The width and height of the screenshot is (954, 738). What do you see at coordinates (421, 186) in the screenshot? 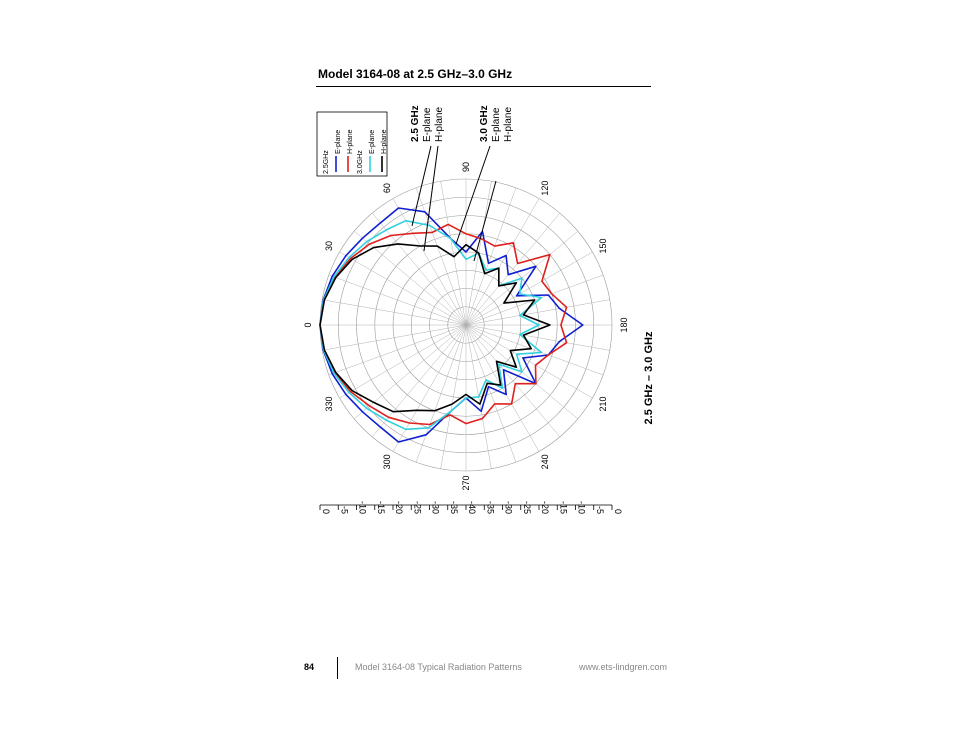
I see `leader-2-5ghz-e` at bounding box center [421, 186].